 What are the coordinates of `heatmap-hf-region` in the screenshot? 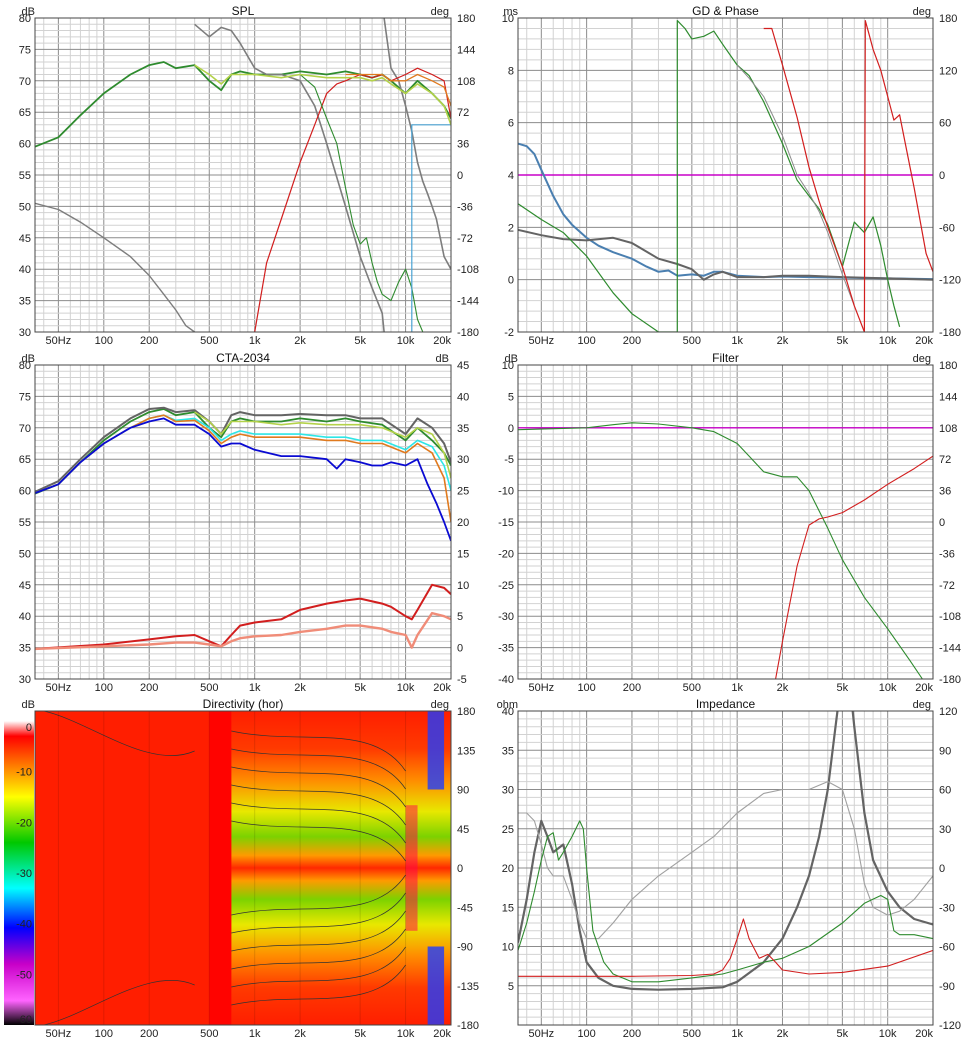 It's located at (341, 868).